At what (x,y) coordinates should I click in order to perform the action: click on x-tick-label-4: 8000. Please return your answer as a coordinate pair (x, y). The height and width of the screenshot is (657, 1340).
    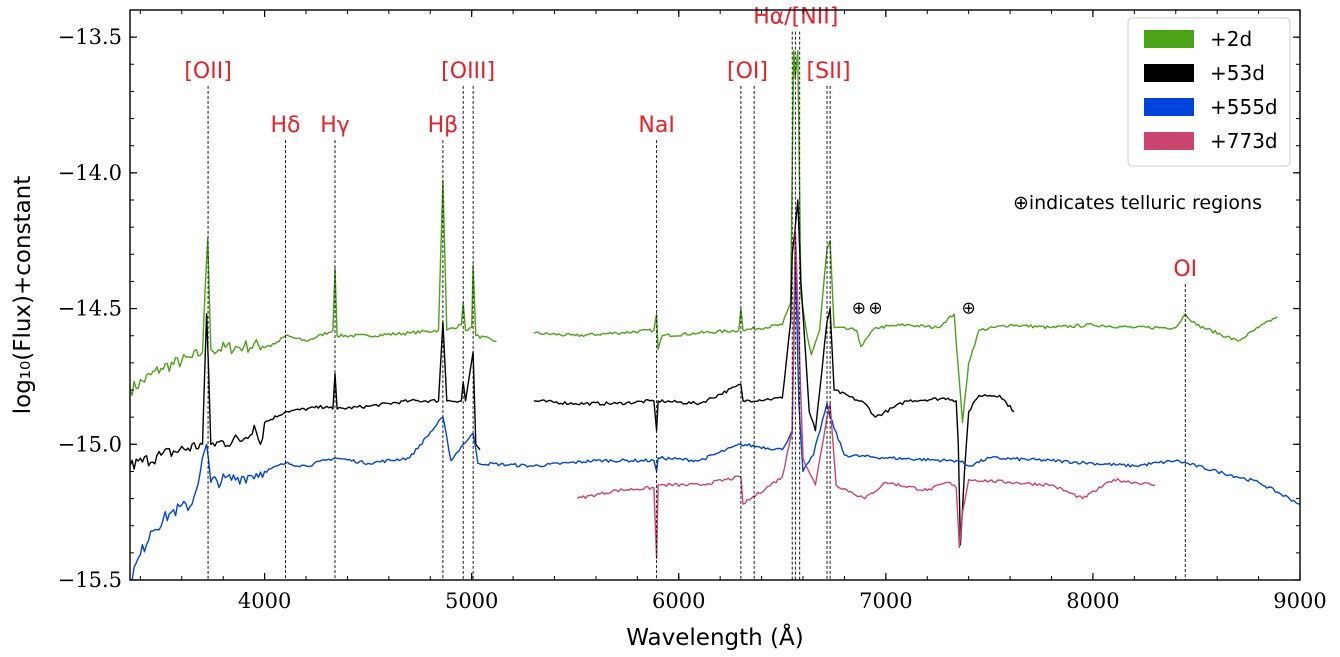
    Looking at the image, I should click on (1092, 601).